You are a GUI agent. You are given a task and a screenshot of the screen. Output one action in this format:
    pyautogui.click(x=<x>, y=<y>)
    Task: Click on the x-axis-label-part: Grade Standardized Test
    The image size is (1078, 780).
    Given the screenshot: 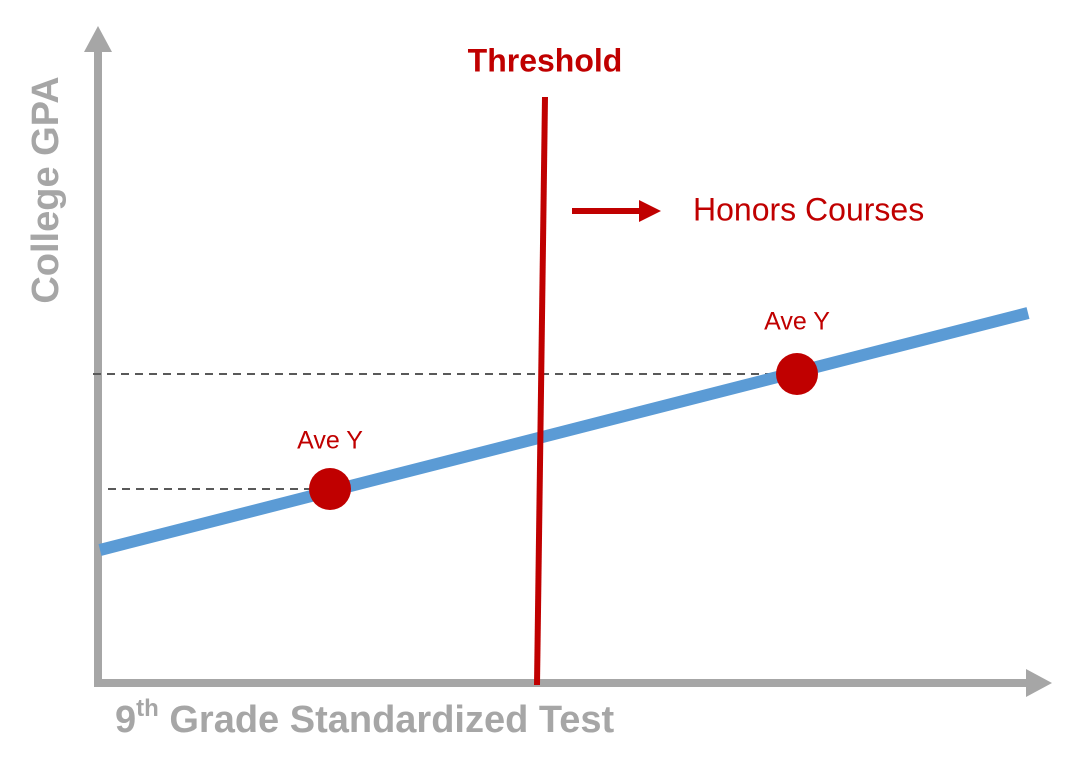 What is the action you would take?
    pyautogui.click(x=387, y=720)
    